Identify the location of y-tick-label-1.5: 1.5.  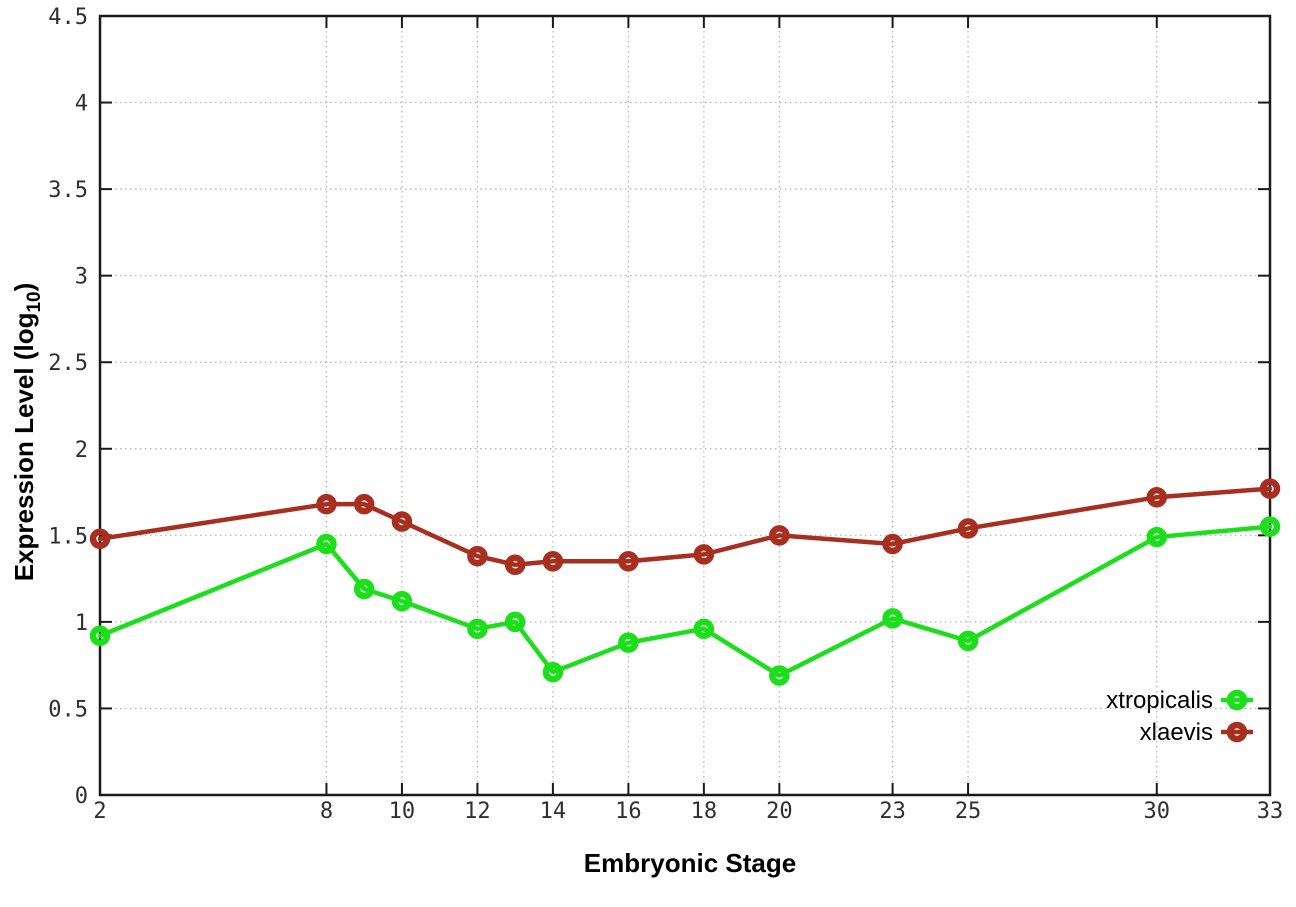
(68, 536).